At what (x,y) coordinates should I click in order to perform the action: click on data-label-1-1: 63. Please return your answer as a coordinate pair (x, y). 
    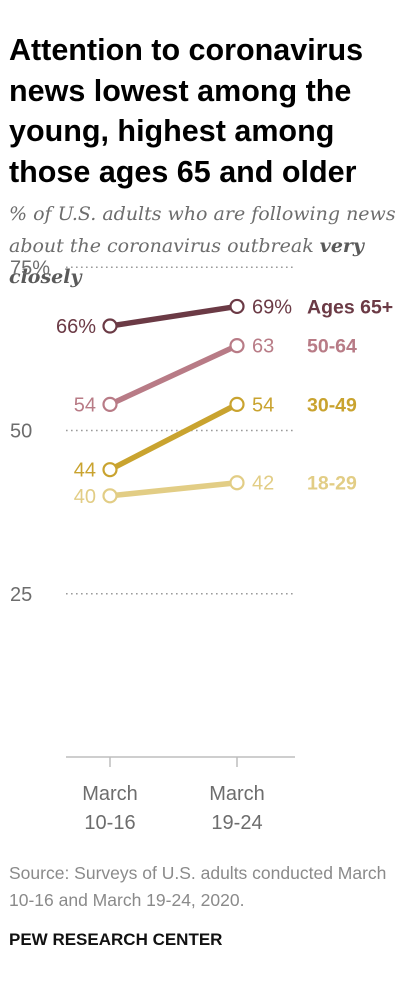
    Looking at the image, I should click on (263, 347).